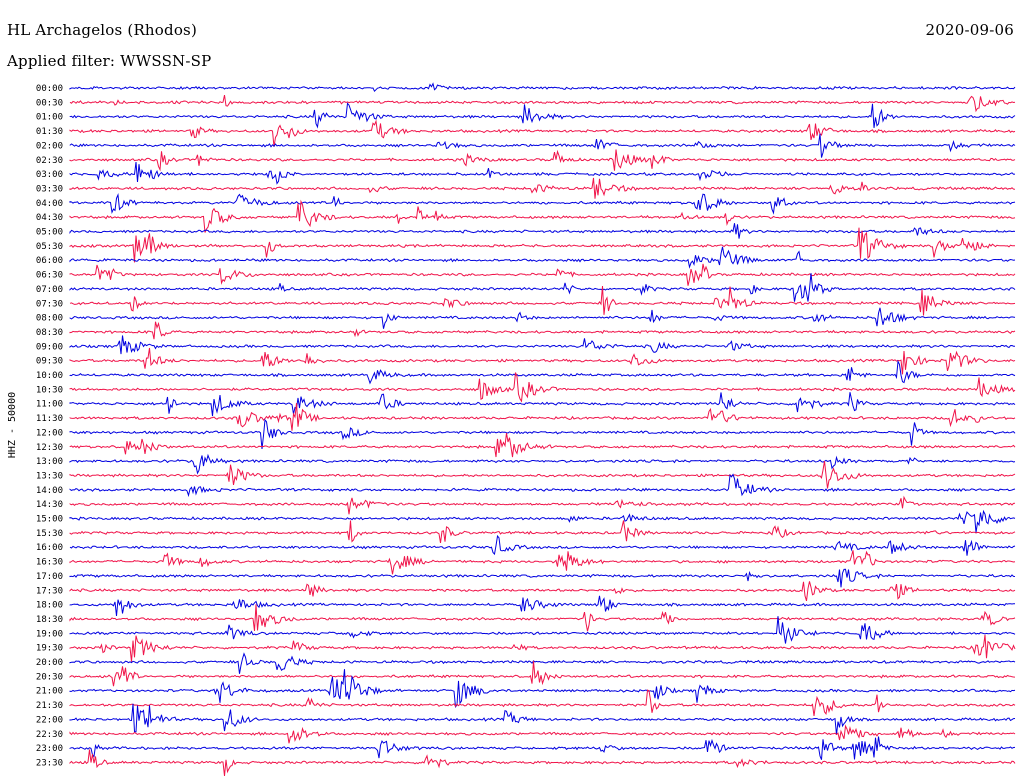  Describe the element at coordinates (49, 606) in the screenshot. I see `row-time-label: 18:00` at that location.